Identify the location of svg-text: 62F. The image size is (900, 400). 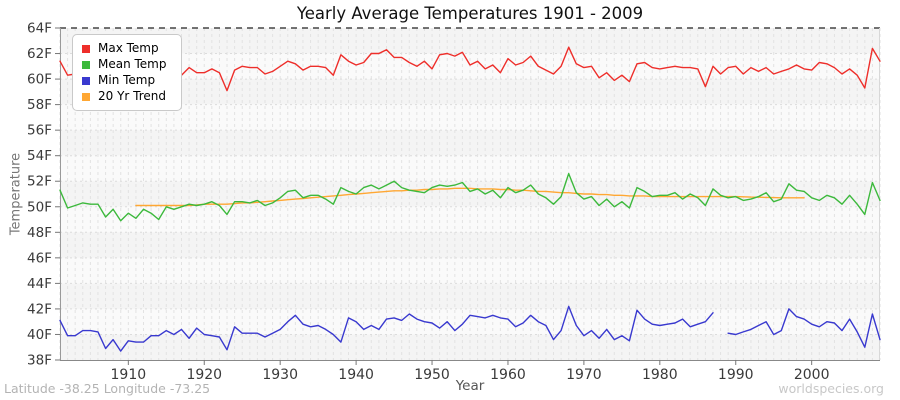
(39, 54).